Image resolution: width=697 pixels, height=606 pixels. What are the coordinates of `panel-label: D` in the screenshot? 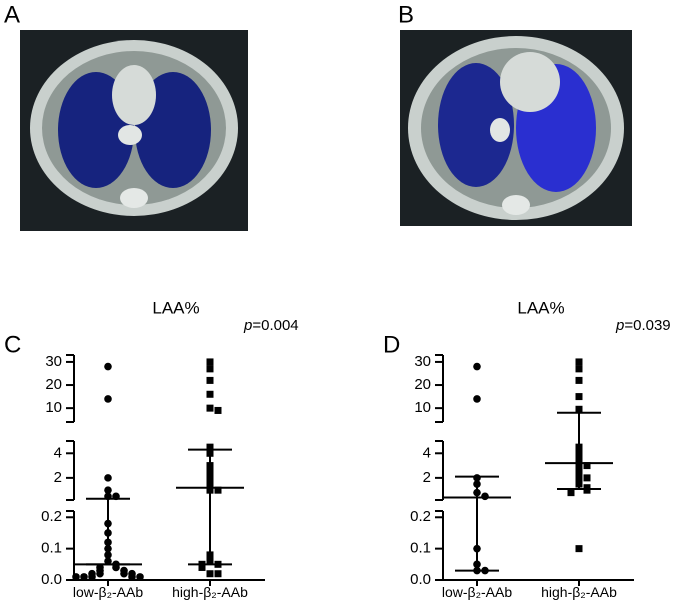 It's located at (391, 344).